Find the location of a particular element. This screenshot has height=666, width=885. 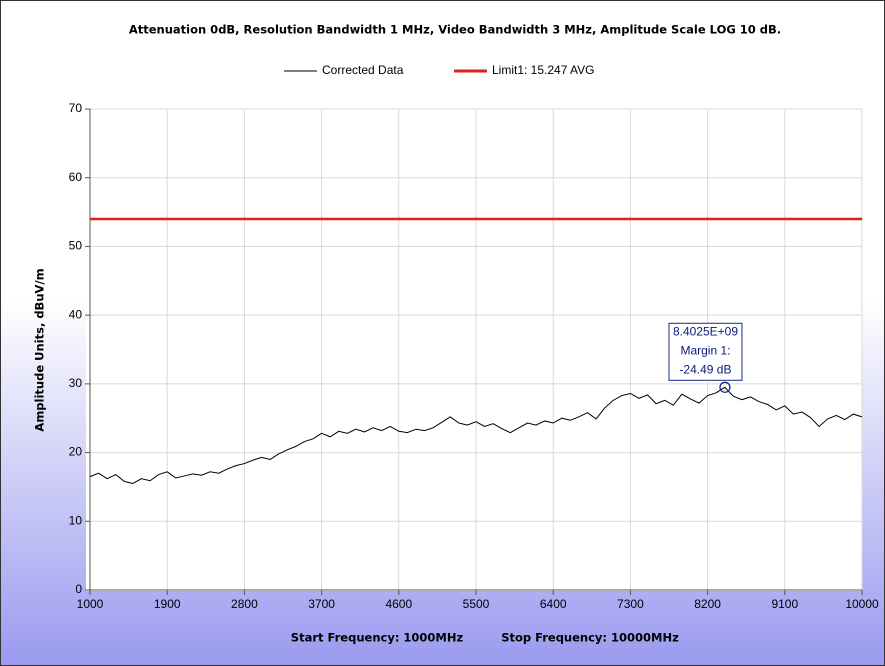

marker is located at coordinates (725, 387).